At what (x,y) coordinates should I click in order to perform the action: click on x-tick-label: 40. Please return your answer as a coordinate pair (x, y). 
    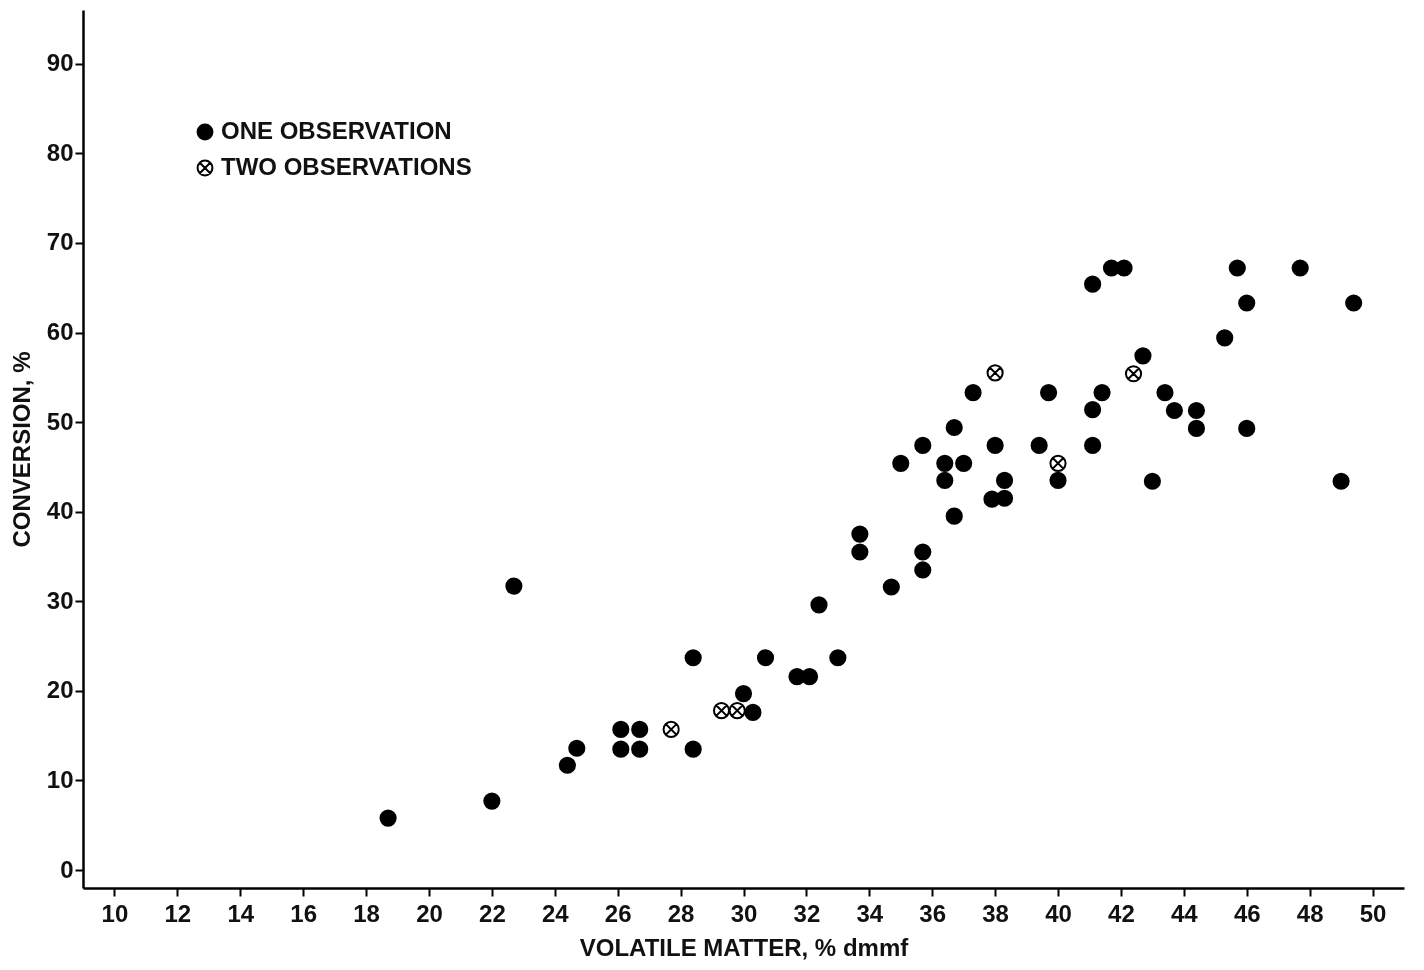
    Looking at the image, I should click on (1058, 913).